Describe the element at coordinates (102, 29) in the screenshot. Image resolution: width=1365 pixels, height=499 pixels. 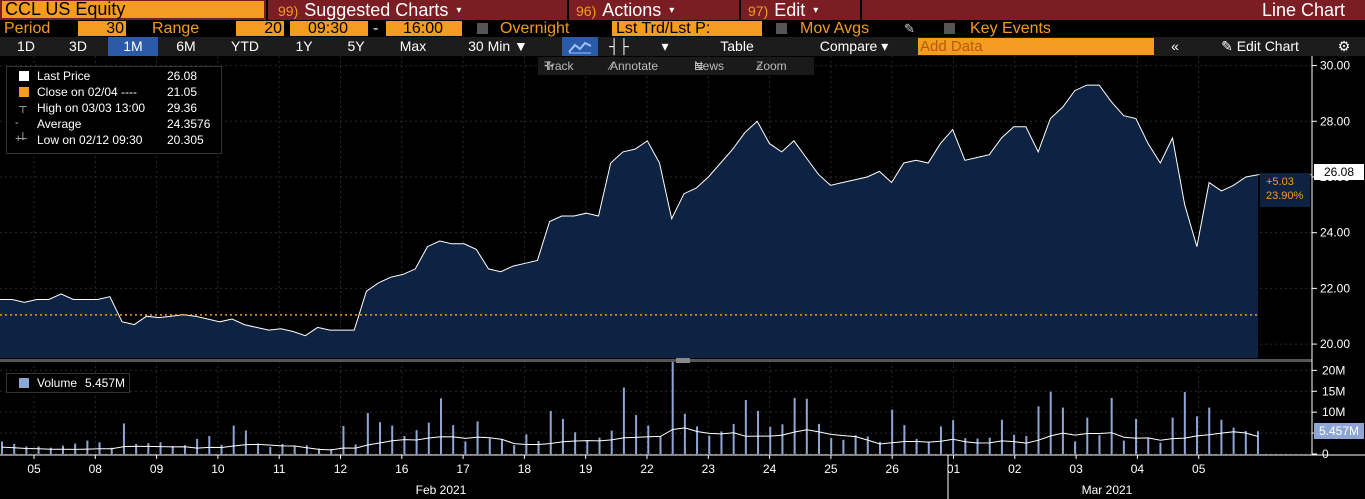
I see `period-input: 30` at that location.